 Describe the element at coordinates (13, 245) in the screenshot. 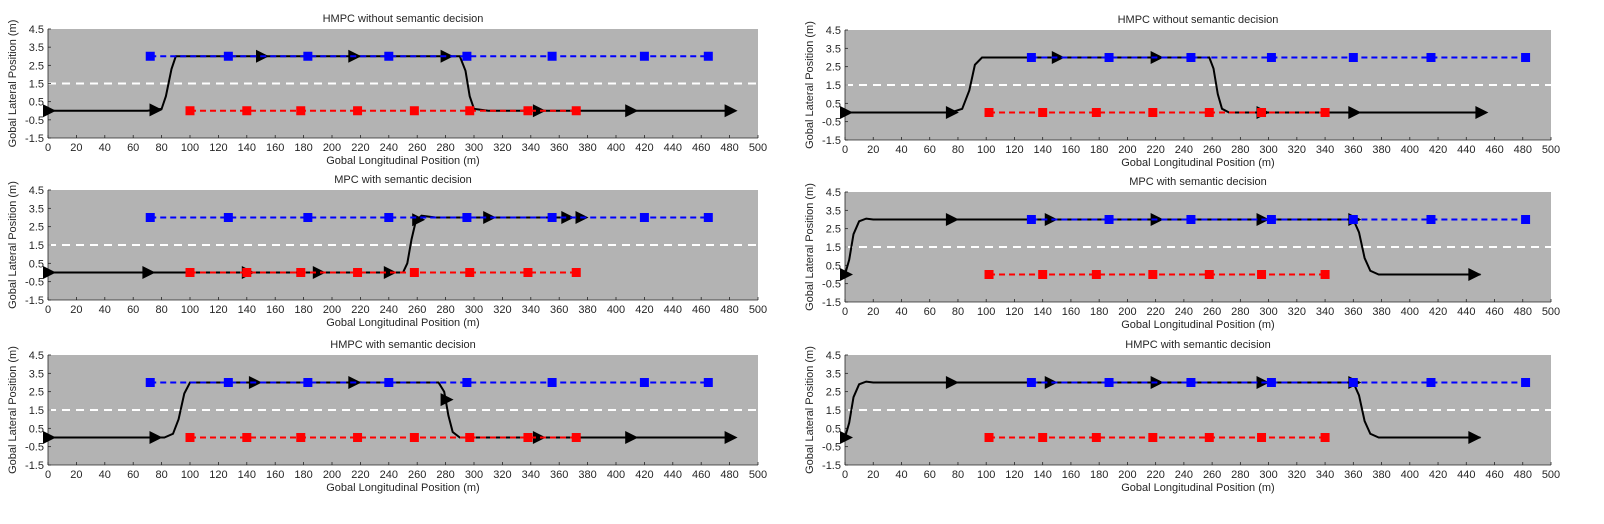

I see `y-axis-label: Gobal Lateral Position (m)` at that location.